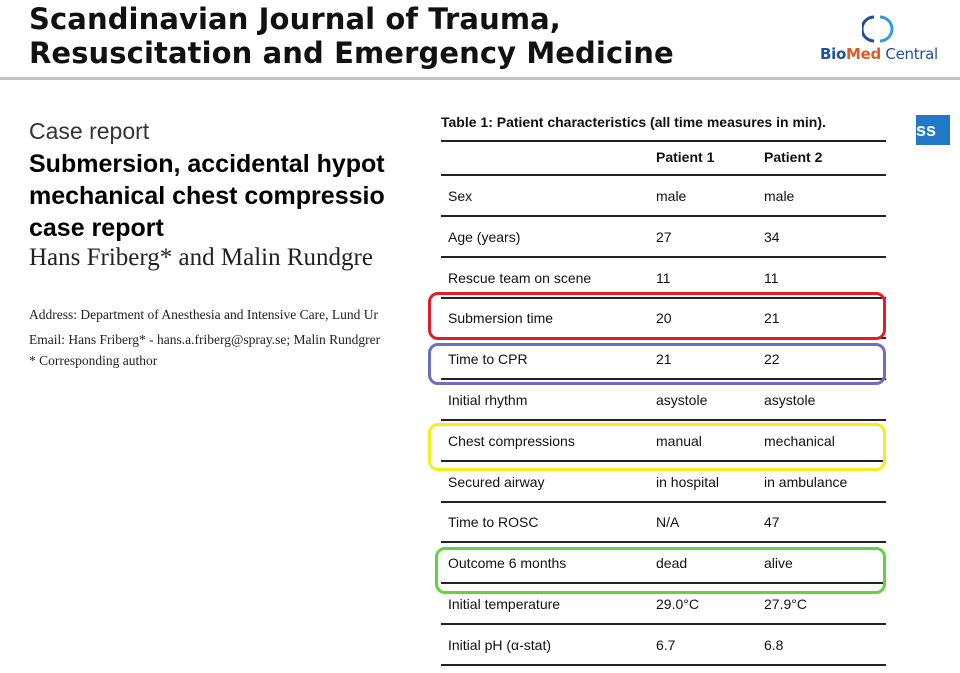 The width and height of the screenshot is (960, 673). I want to click on publisher-med: Med, so click(863, 54).